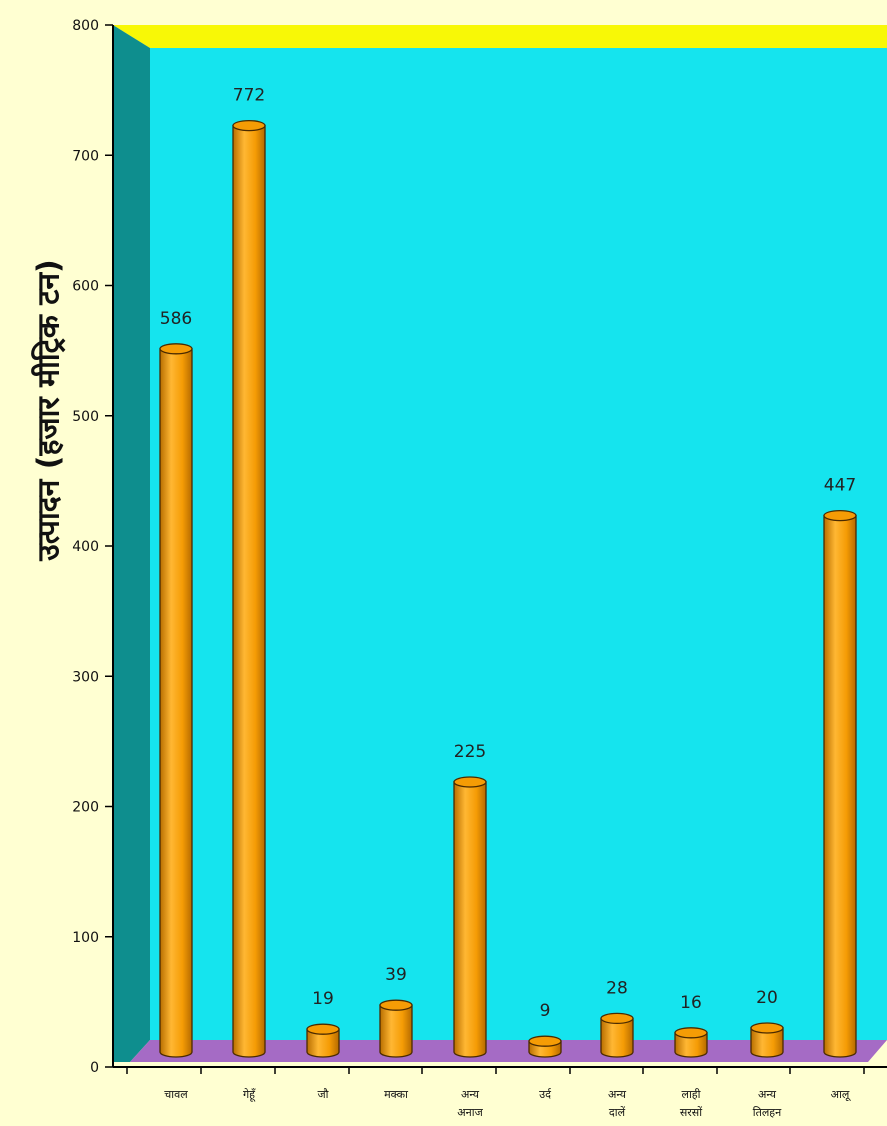 This screenshot has height=1126, width=887. I want to click on x-ticks, so click(495, 1070).